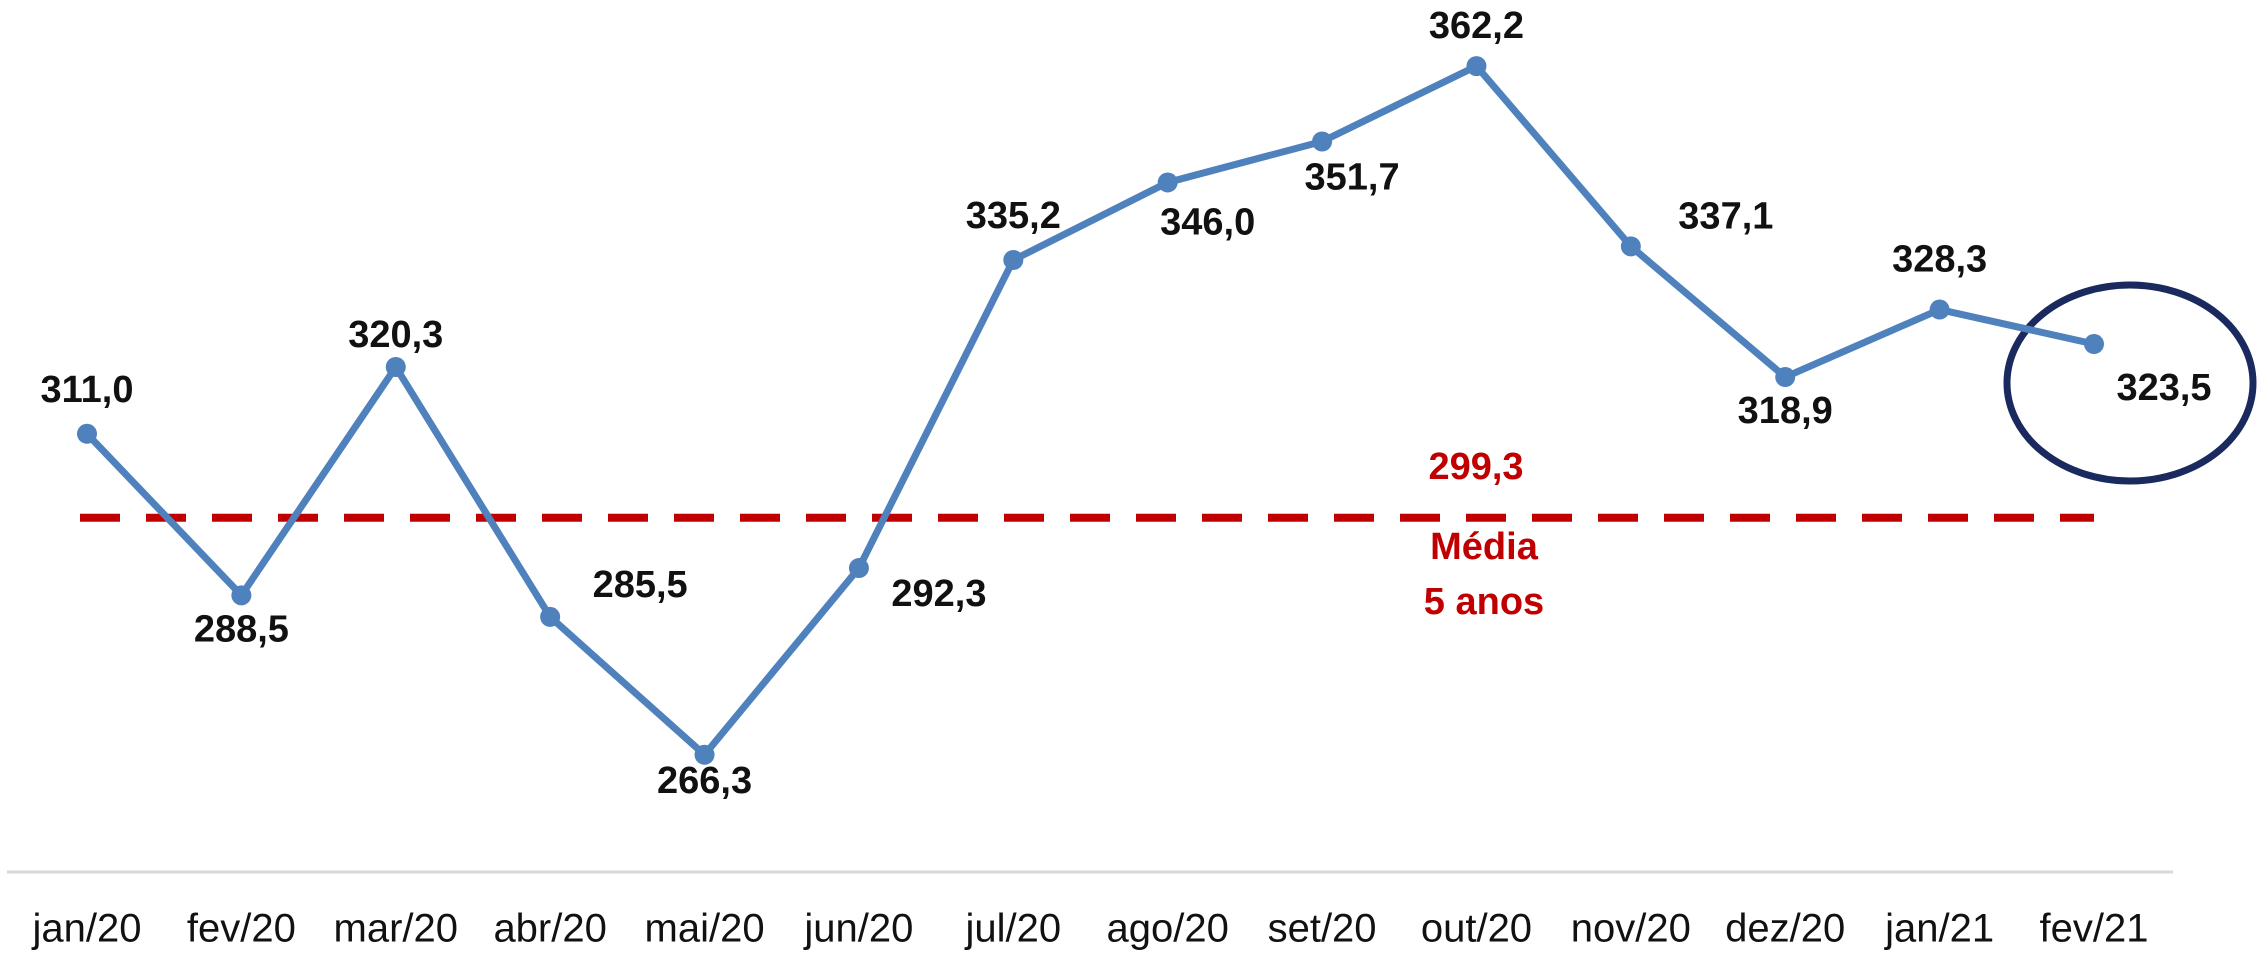 This screenshot has height=953, width=2264. I want to click on data-label: 351,7, so click(1352, 178).